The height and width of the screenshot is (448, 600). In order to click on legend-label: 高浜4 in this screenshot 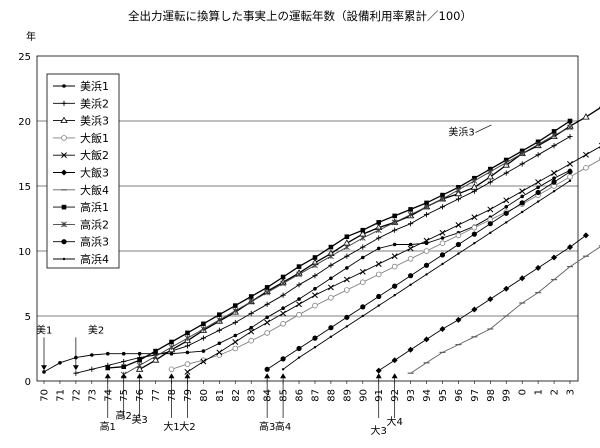, I will do `click(94, 259)`.